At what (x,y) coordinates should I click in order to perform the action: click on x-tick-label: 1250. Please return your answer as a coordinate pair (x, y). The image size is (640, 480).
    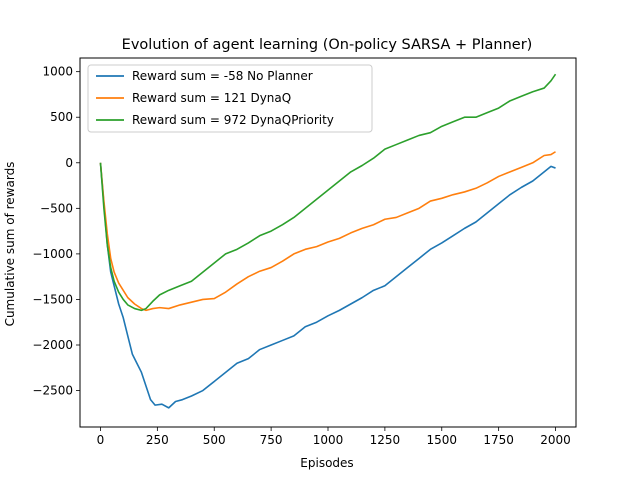
    Looking at the image, I should click on (385, 440).